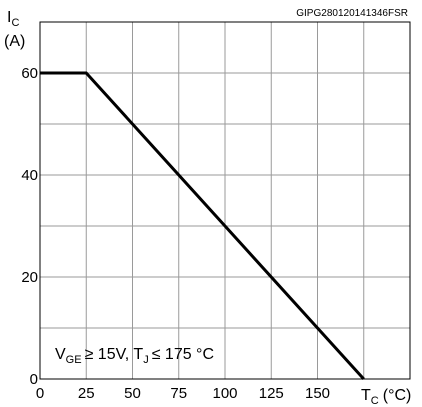  I want to click on x-tick-label: 50, so click(132, 393).